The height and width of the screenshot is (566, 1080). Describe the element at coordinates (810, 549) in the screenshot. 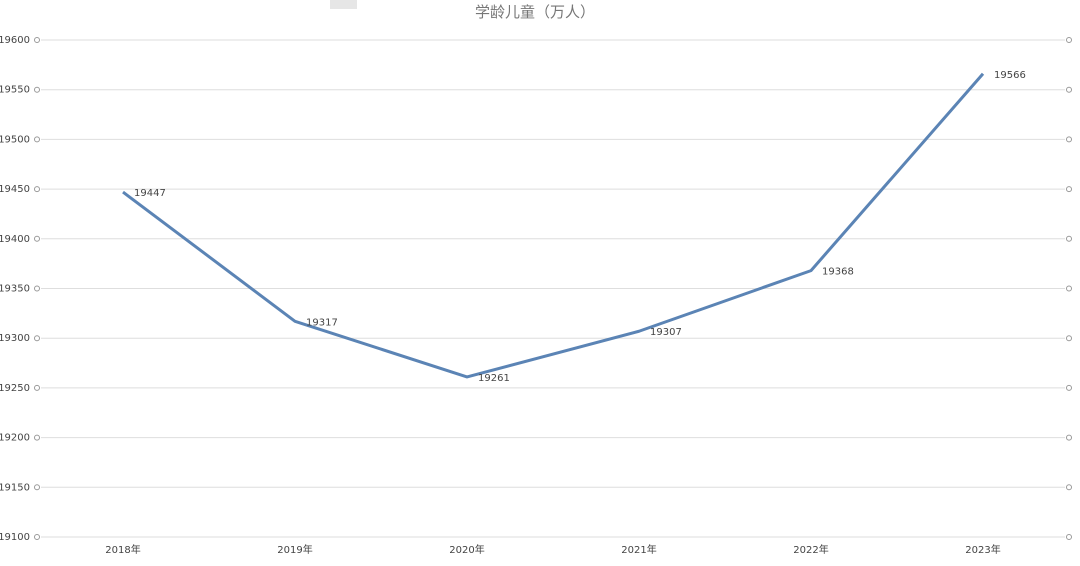

I see `x-tick-label: 2022年` at that location.